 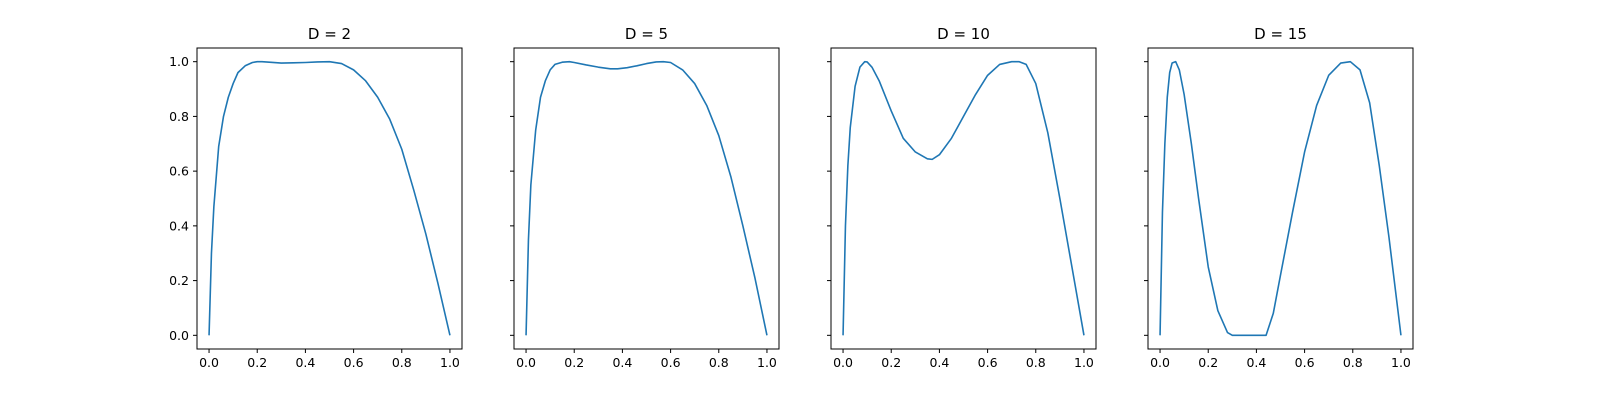 What do you see at coordinates (179, 225) in the screenshot?
I see `y-tick-label: 0.4` at bounding box center [179, 225].